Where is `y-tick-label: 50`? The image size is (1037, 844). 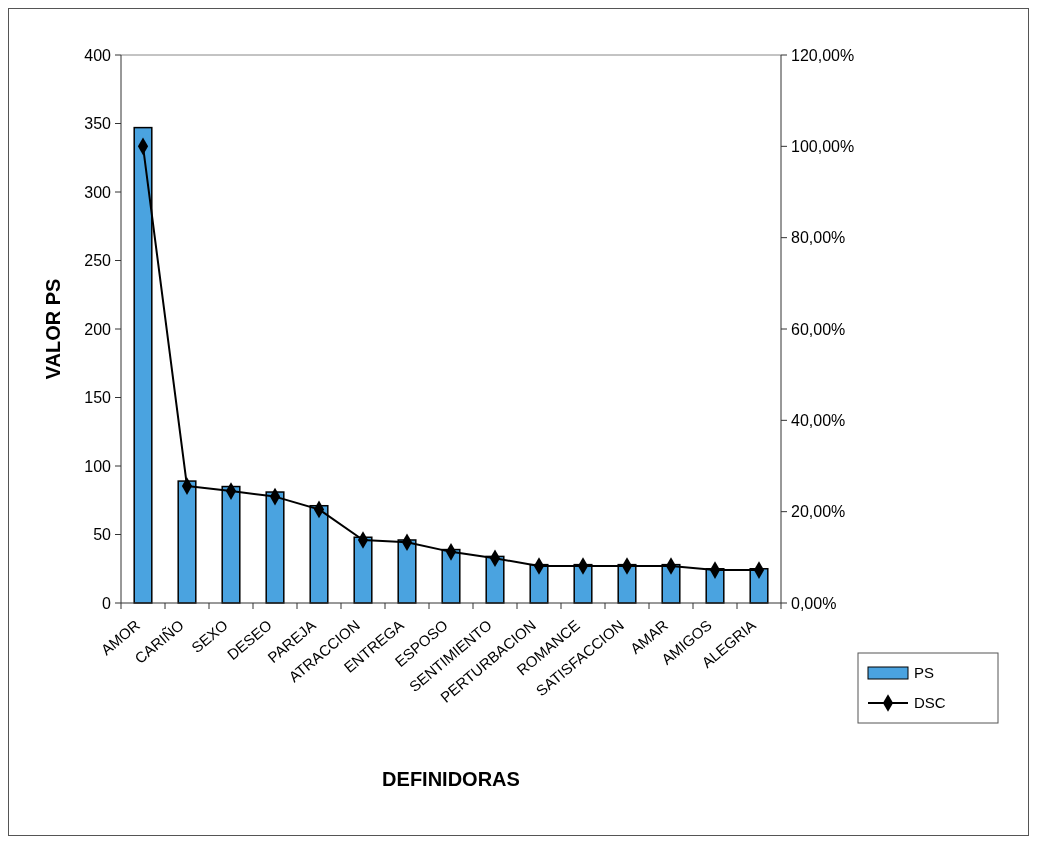 y-tick-label: 50 is located at coordinates (102, 535).